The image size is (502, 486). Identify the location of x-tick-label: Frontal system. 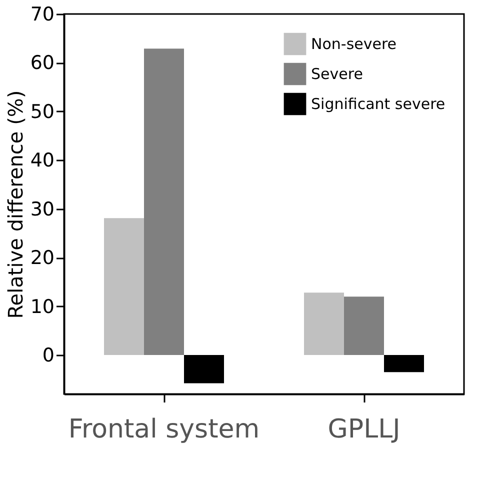
(164, 429).